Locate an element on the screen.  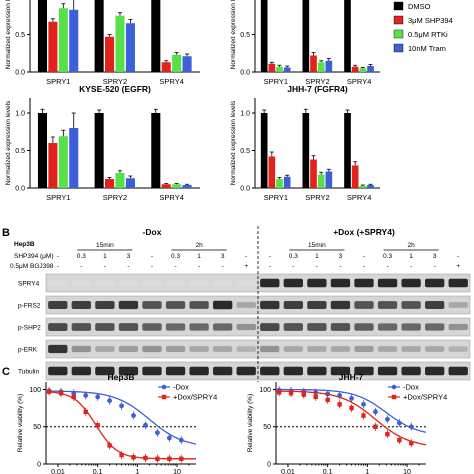
legend-label: 0.5μM RTKi is located at coordinates (428, 34).